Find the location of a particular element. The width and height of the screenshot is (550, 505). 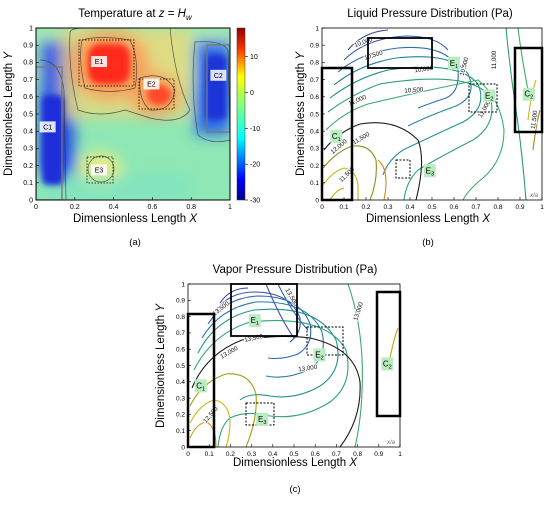

x-tick-label: 0.9 is located at coordinates (519, 207).